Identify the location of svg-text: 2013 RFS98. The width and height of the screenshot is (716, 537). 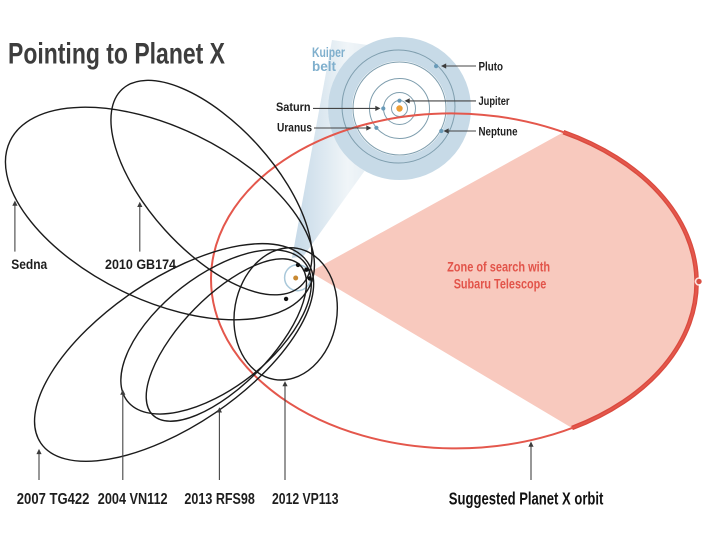
(219, 499).